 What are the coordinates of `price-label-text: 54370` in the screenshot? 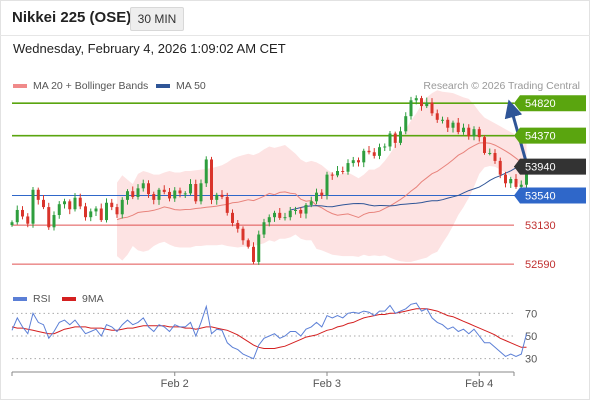 It's located at (540, 137).